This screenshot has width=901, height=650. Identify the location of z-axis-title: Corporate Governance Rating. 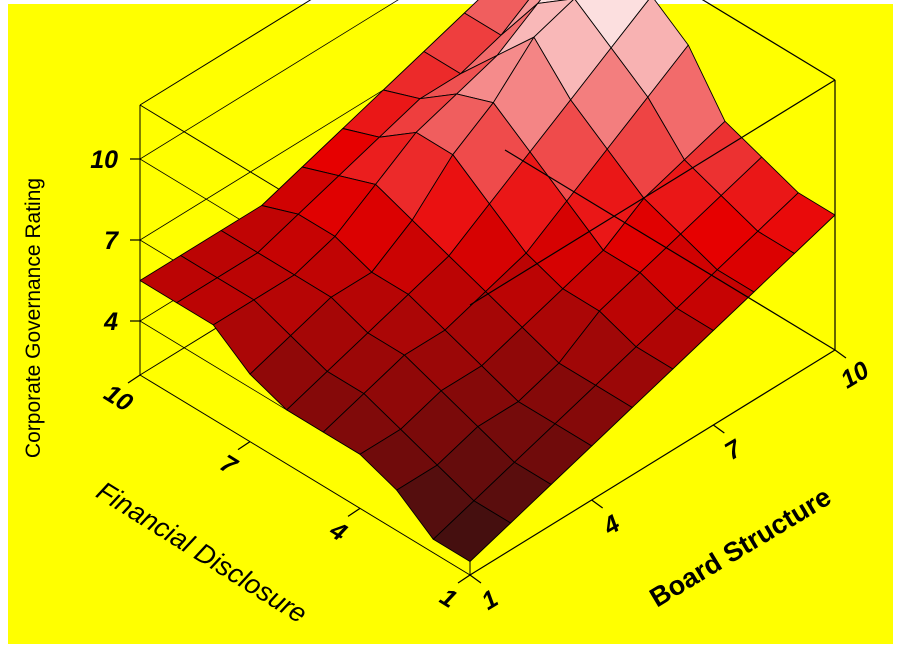
(33, 318).